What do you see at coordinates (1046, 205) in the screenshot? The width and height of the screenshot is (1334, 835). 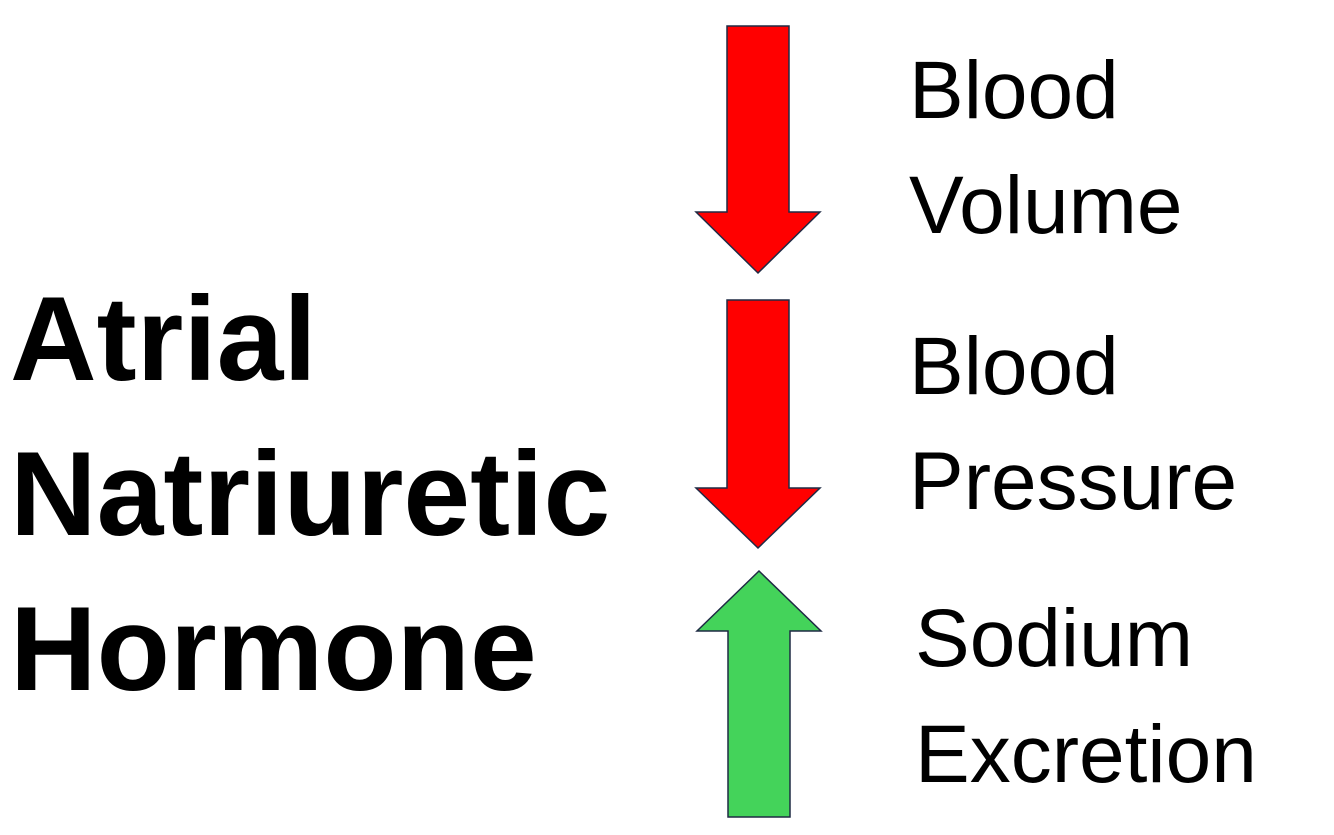 I see `effect-label-line: Volume` at bounding box center [1046, 205].